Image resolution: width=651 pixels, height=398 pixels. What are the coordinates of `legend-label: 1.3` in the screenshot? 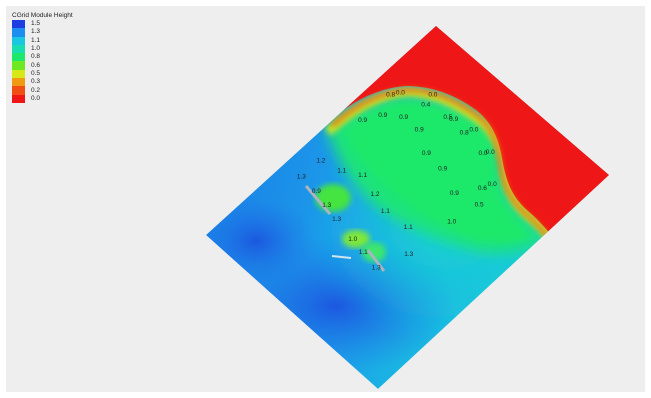 It's located at (36, 32).